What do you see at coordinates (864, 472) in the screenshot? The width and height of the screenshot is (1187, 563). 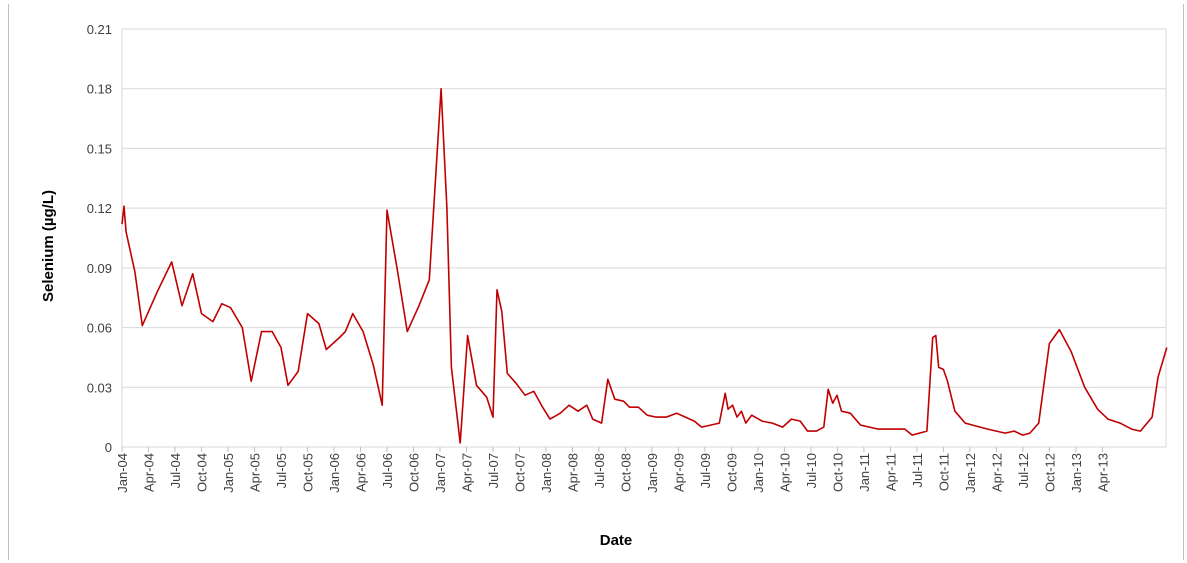 I see `x-tick-label: Jan-11` at bounding box center [864, 472].